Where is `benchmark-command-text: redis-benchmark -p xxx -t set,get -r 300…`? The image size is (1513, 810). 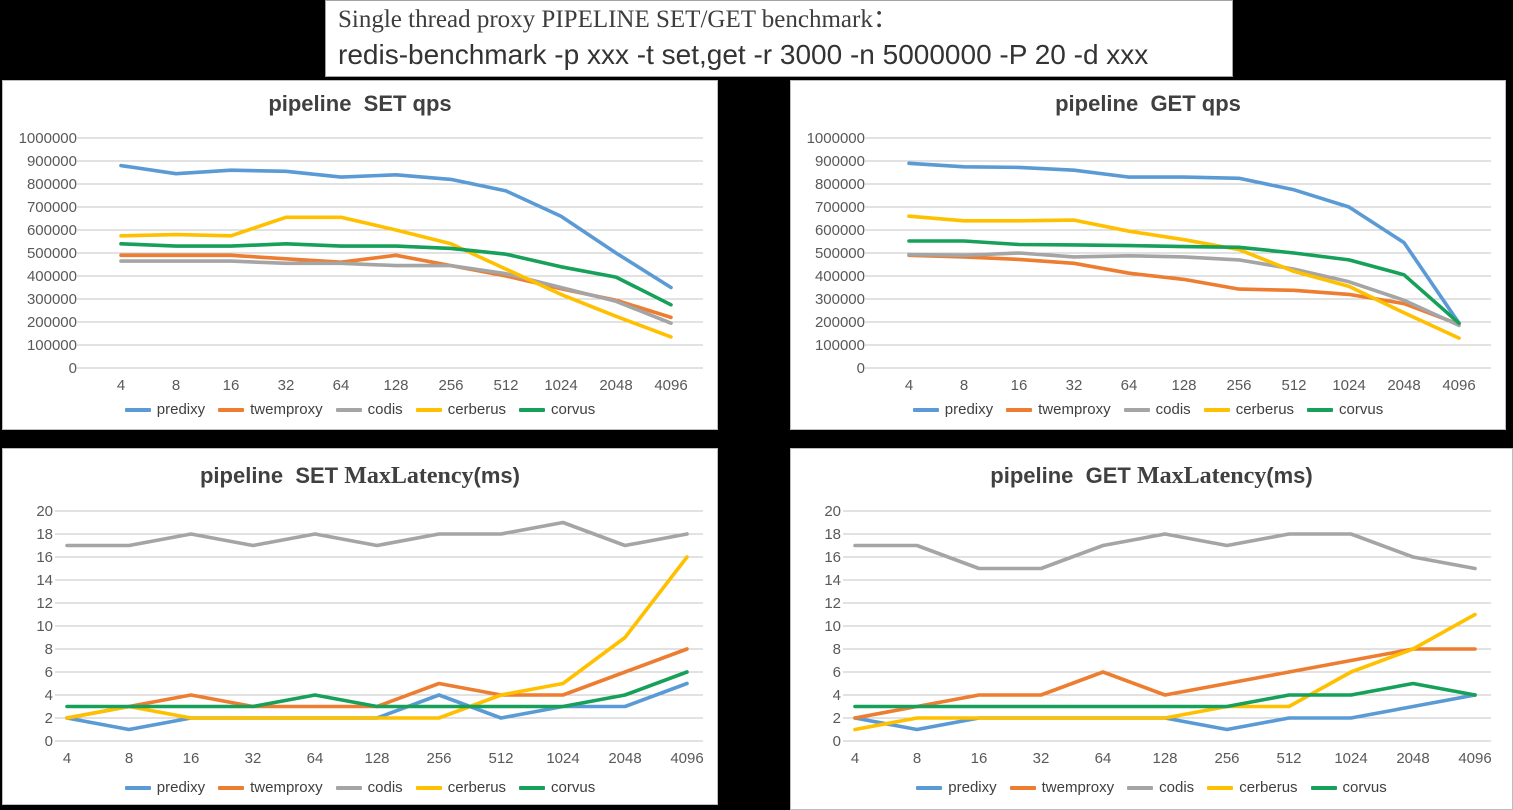
benchmark-command-text: redis-benchmark -p xxx -t set,get -r 300… is located at coordinates (743, 54).